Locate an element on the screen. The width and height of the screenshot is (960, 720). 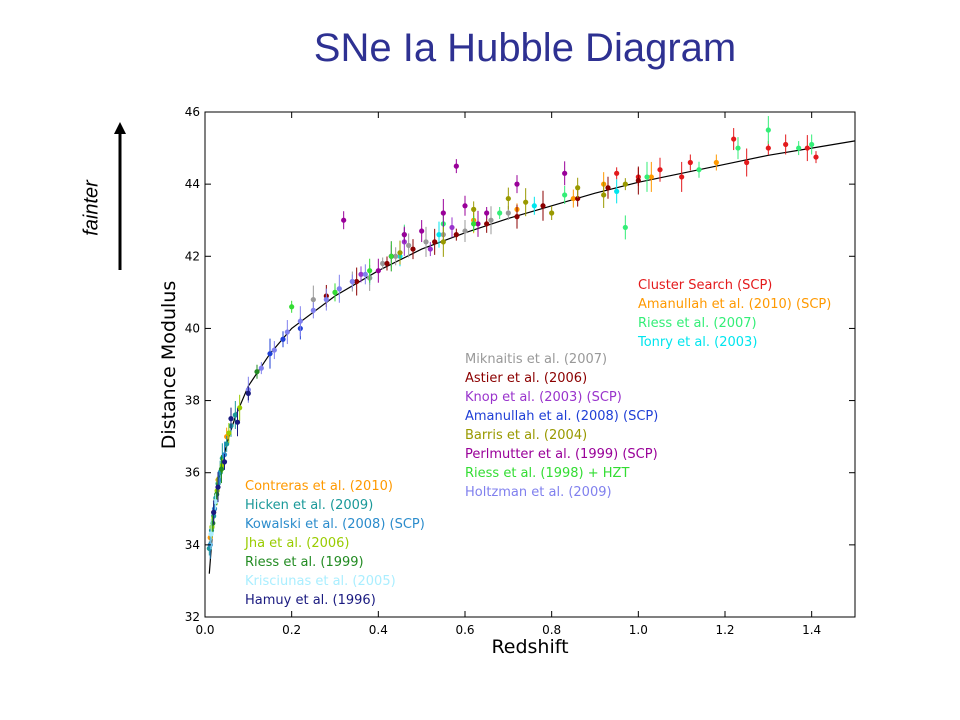
x-tick-label: 1.2 is located at coordinates (724, 630).